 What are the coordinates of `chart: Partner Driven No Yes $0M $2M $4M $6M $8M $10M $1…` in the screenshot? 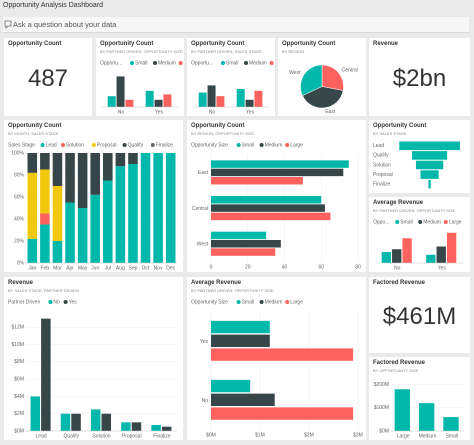 It's located at (92, 369).